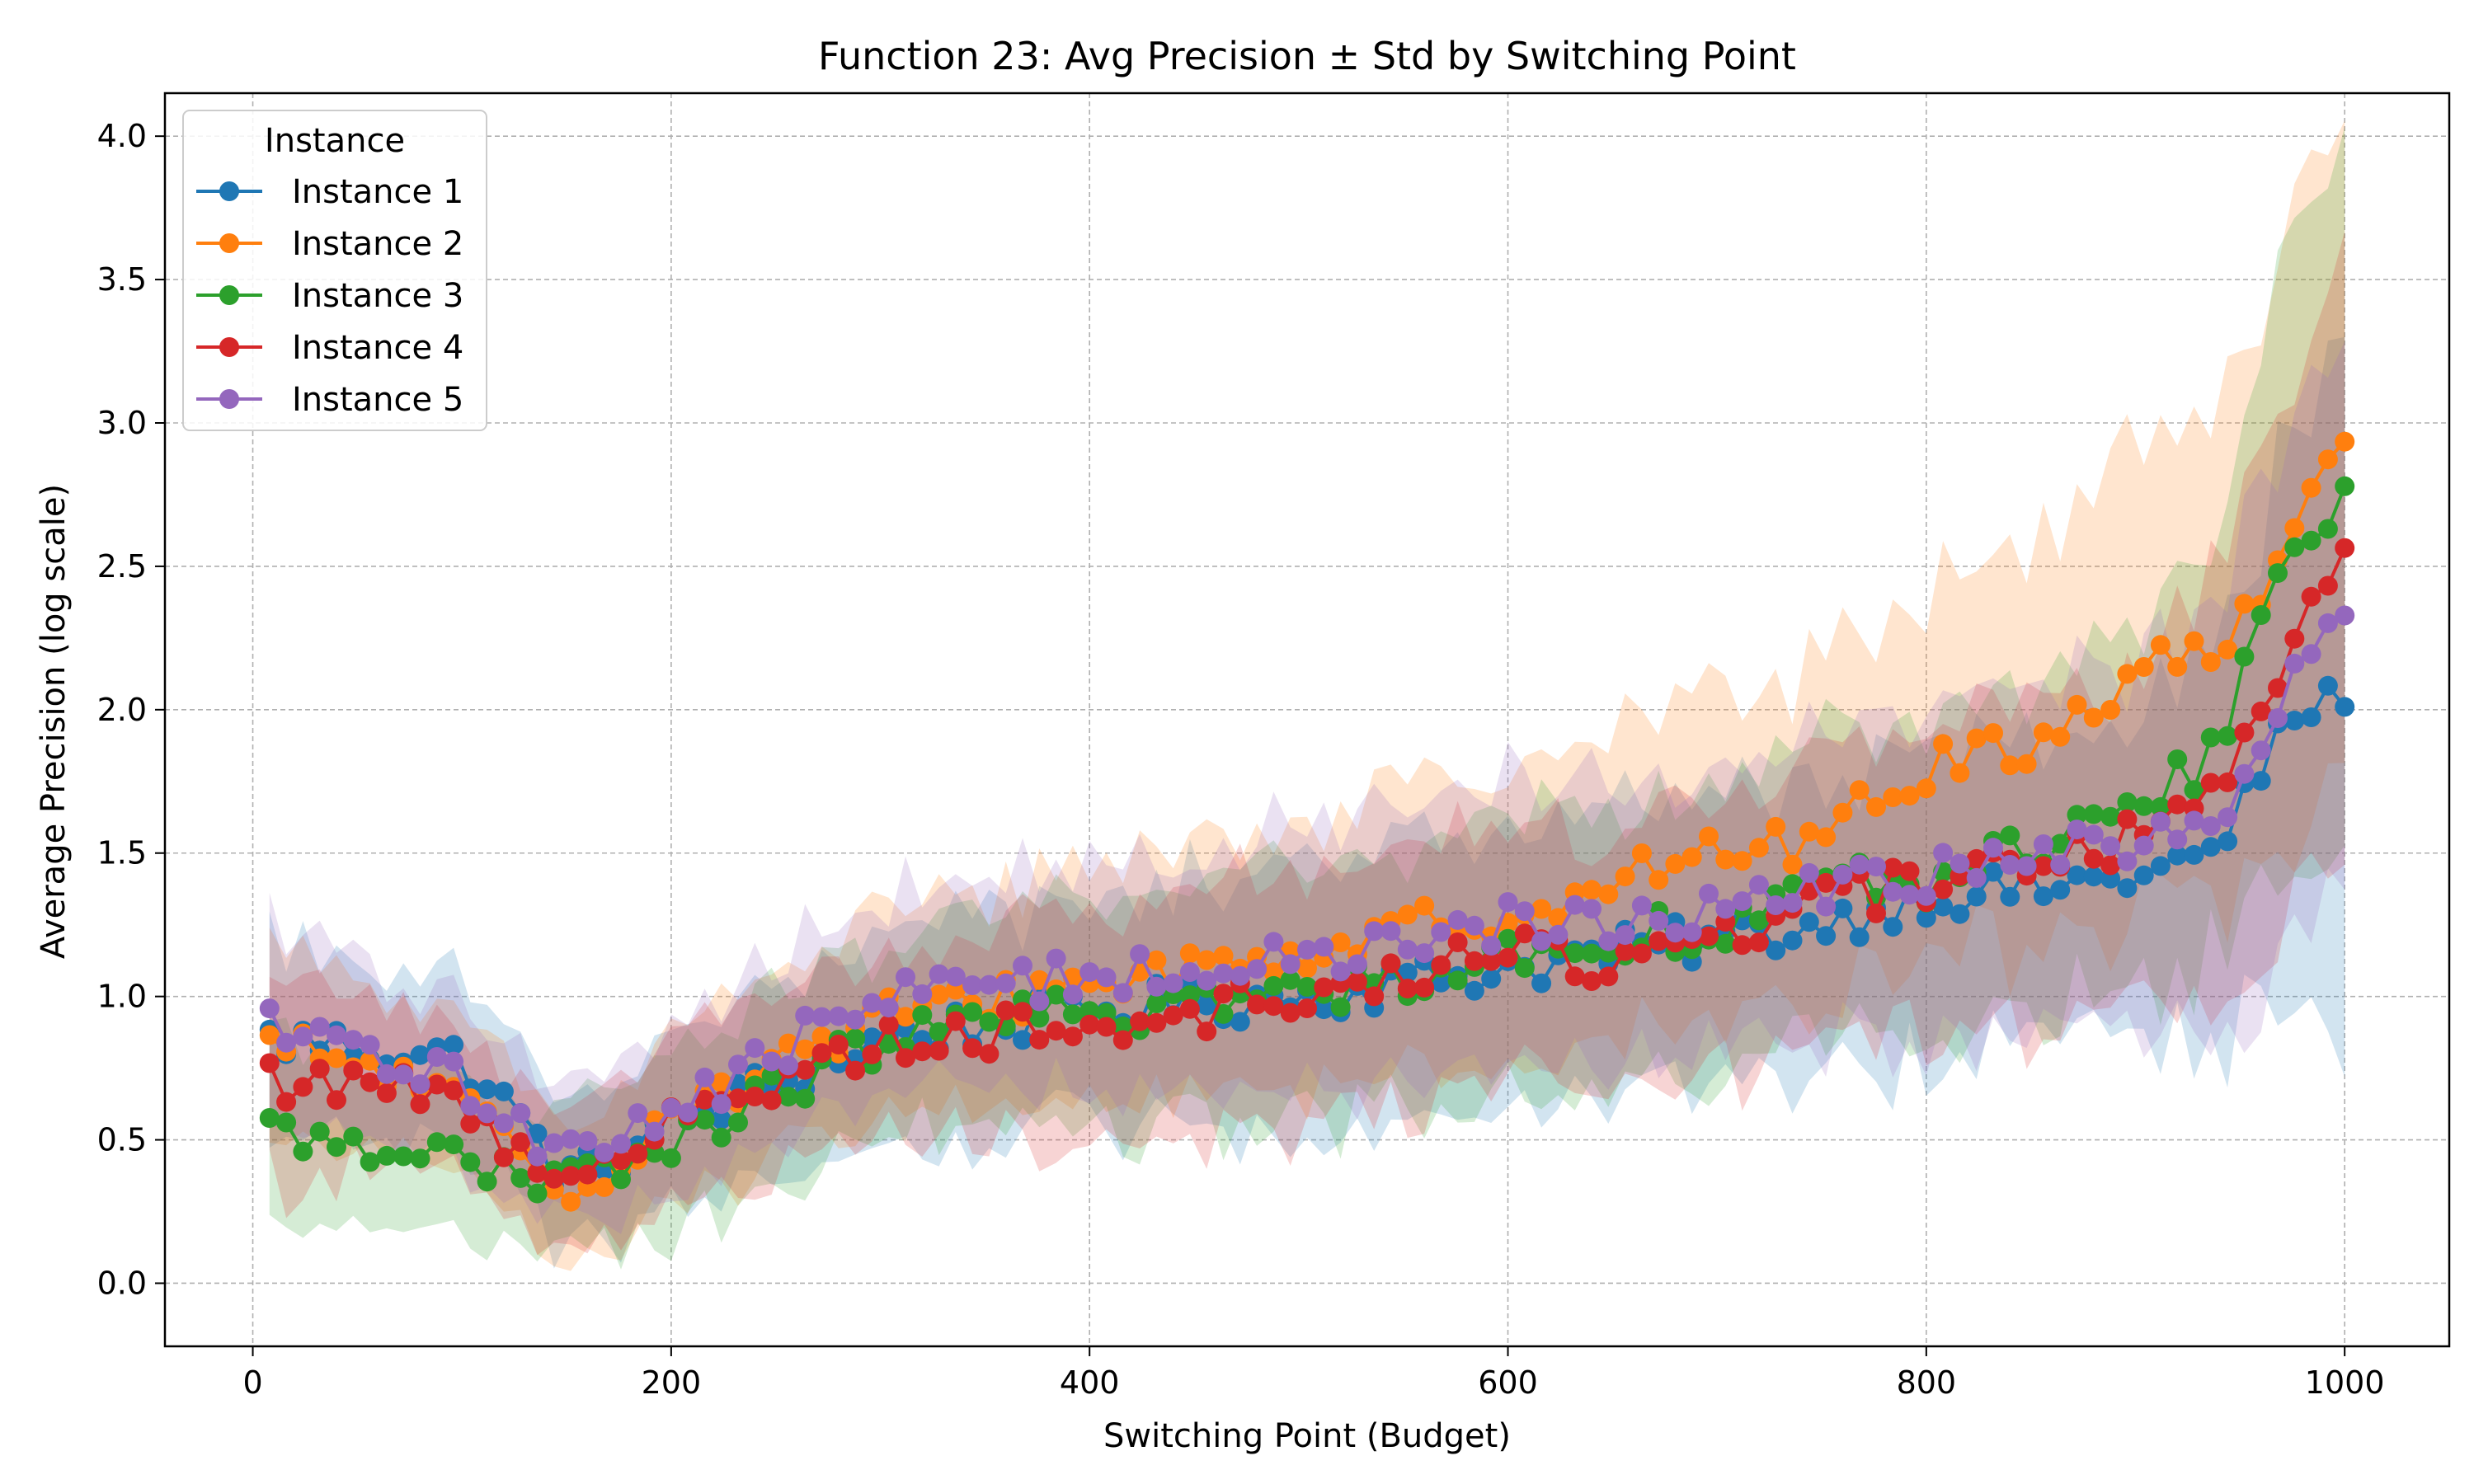  I want to click on y-tick-label: 0.0, so click(122, 1283).